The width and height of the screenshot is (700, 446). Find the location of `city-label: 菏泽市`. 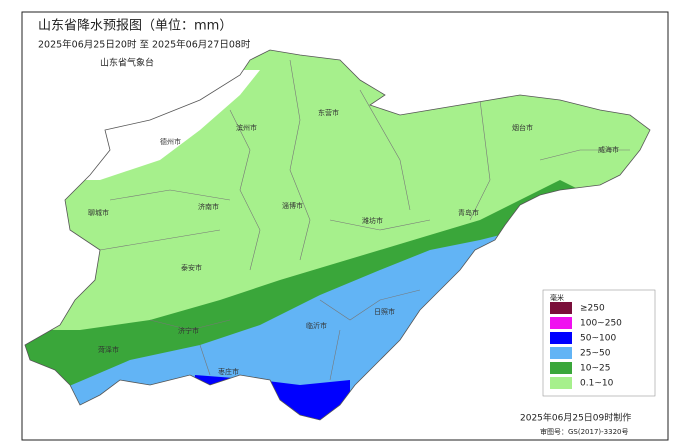

city-label: 菏泽市 is located at coordinates (108, 349).